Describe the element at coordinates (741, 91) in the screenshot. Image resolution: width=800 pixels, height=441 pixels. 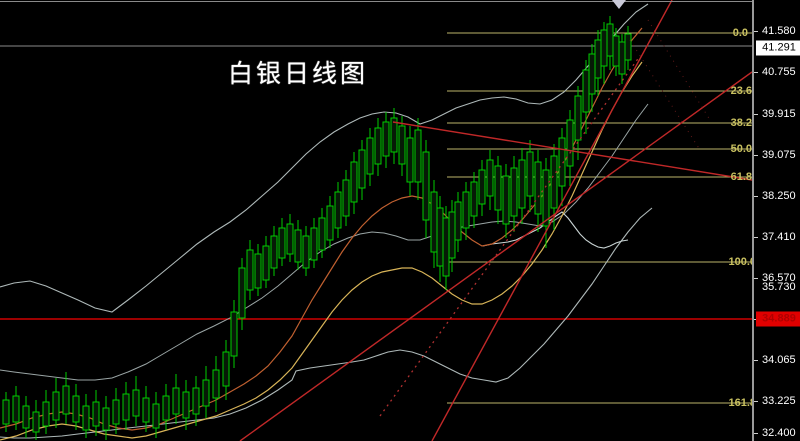
I see `fib-label-236: 23.6` at that location.